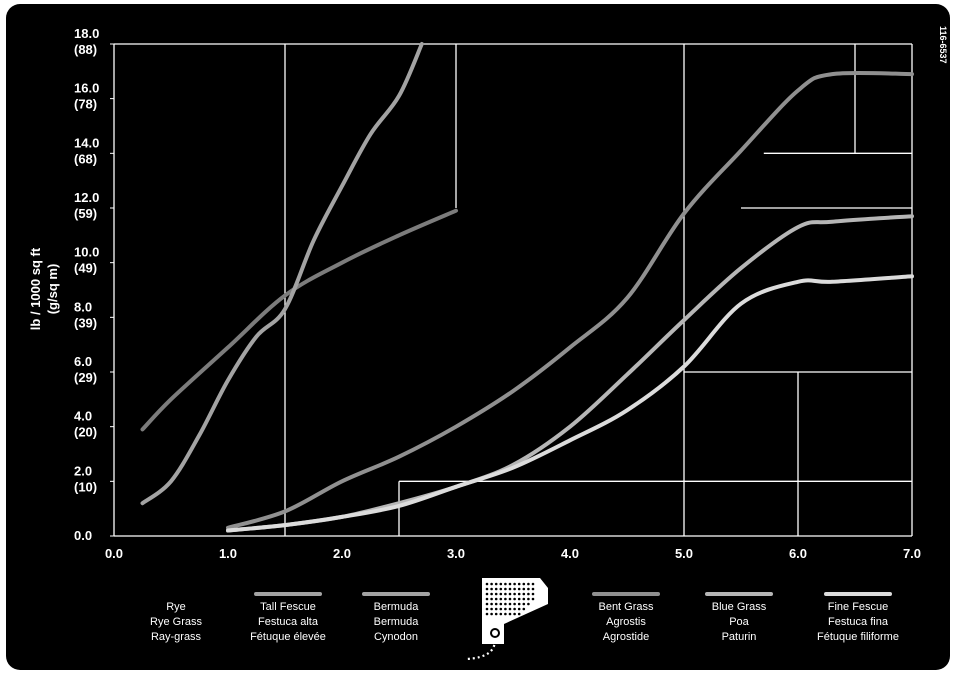 This screenshot has width=954, height=674. Describe the element at coordinates (570, 553) in the screenshot. I see `x-tick-label: 4.0` at that location.